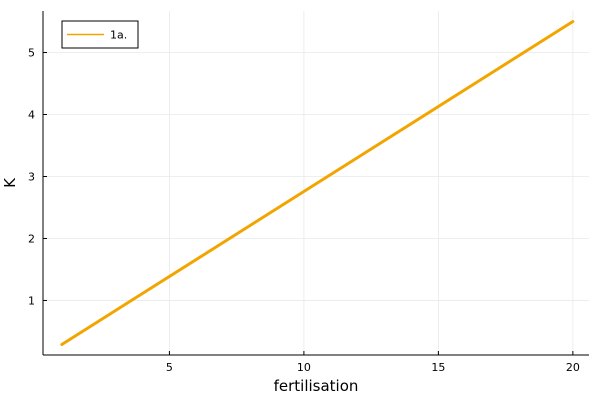 The image size is (600, 400). I want to click on y-tick-label-4: 5, so click(31, 53).